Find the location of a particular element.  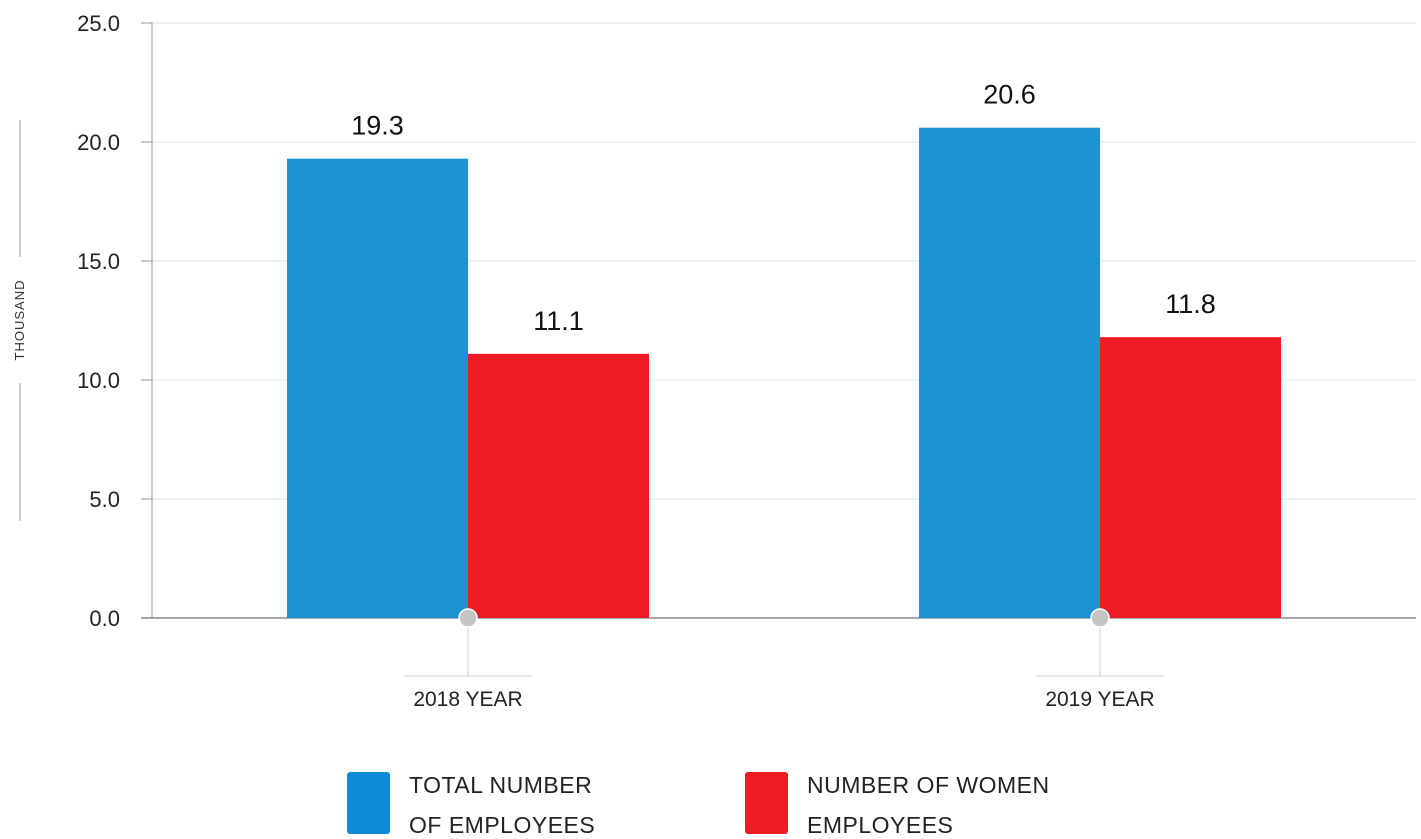

y-axis-label-group: THOUSAND is located at coordinates (19, 320).